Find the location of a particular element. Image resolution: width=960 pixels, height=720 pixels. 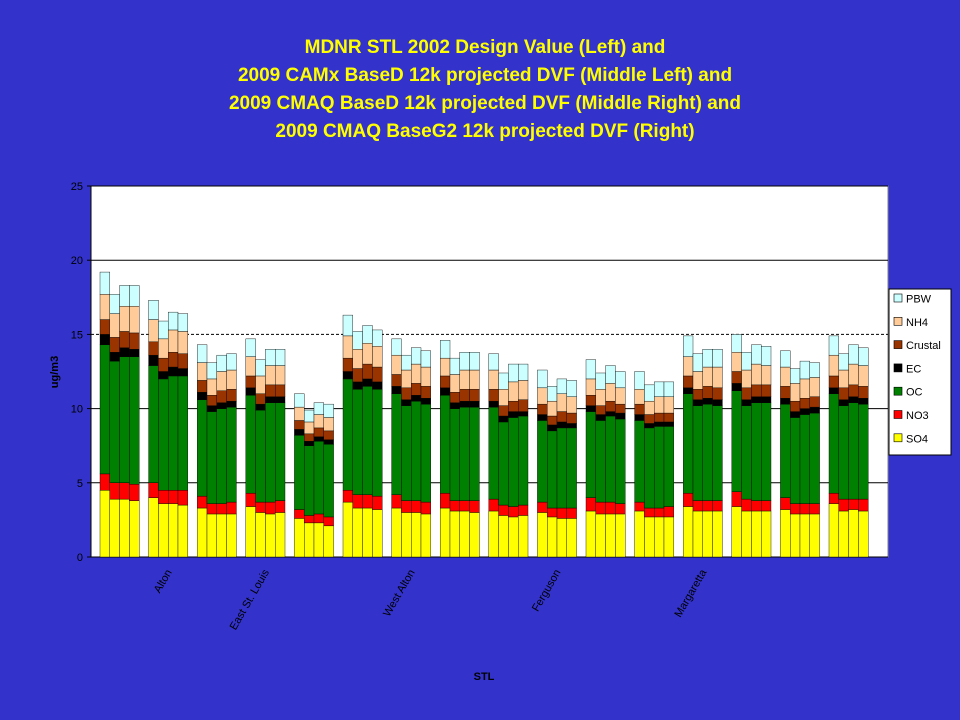

y-axis-title: ug/m3 is located at coordinates (55, 372).